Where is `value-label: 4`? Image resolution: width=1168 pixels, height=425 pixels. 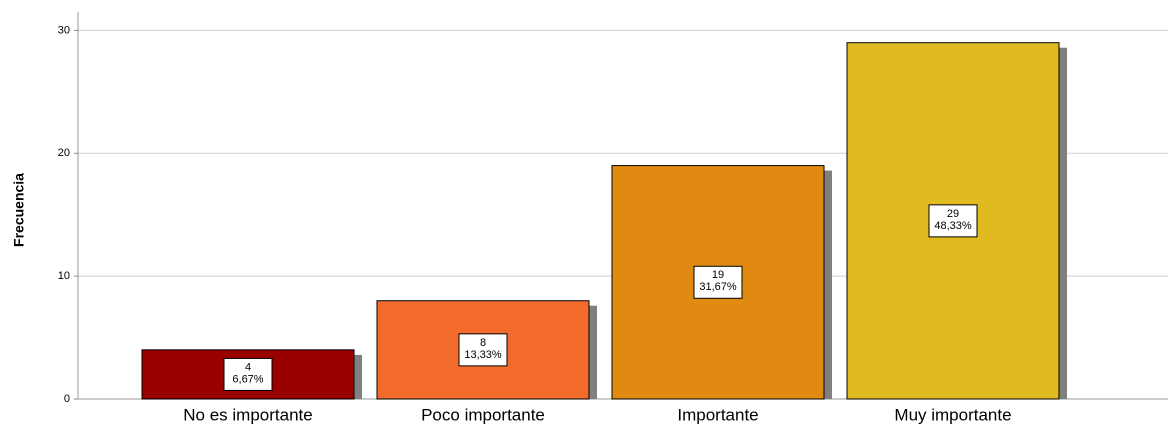 value-label: 4 is located at coordinates (248, 367).